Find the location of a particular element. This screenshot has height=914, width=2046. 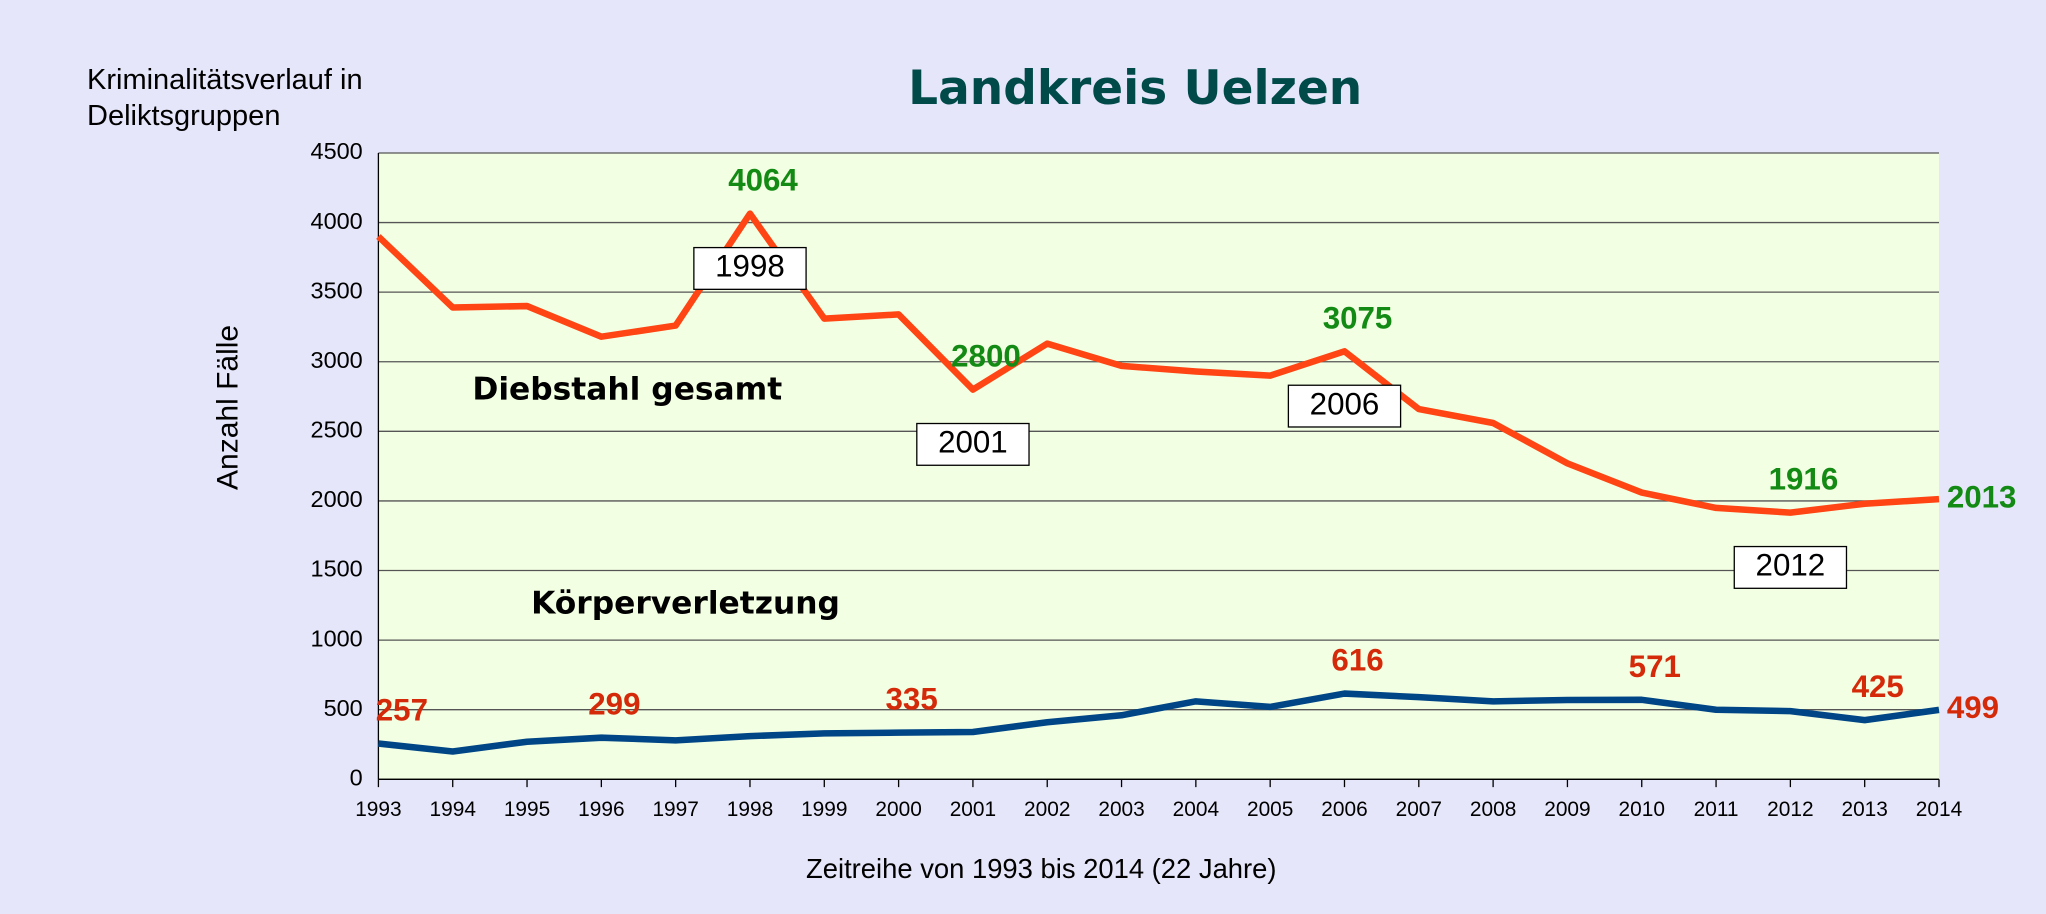

year-box-label: 1998 is located at coordinates (750, 266).